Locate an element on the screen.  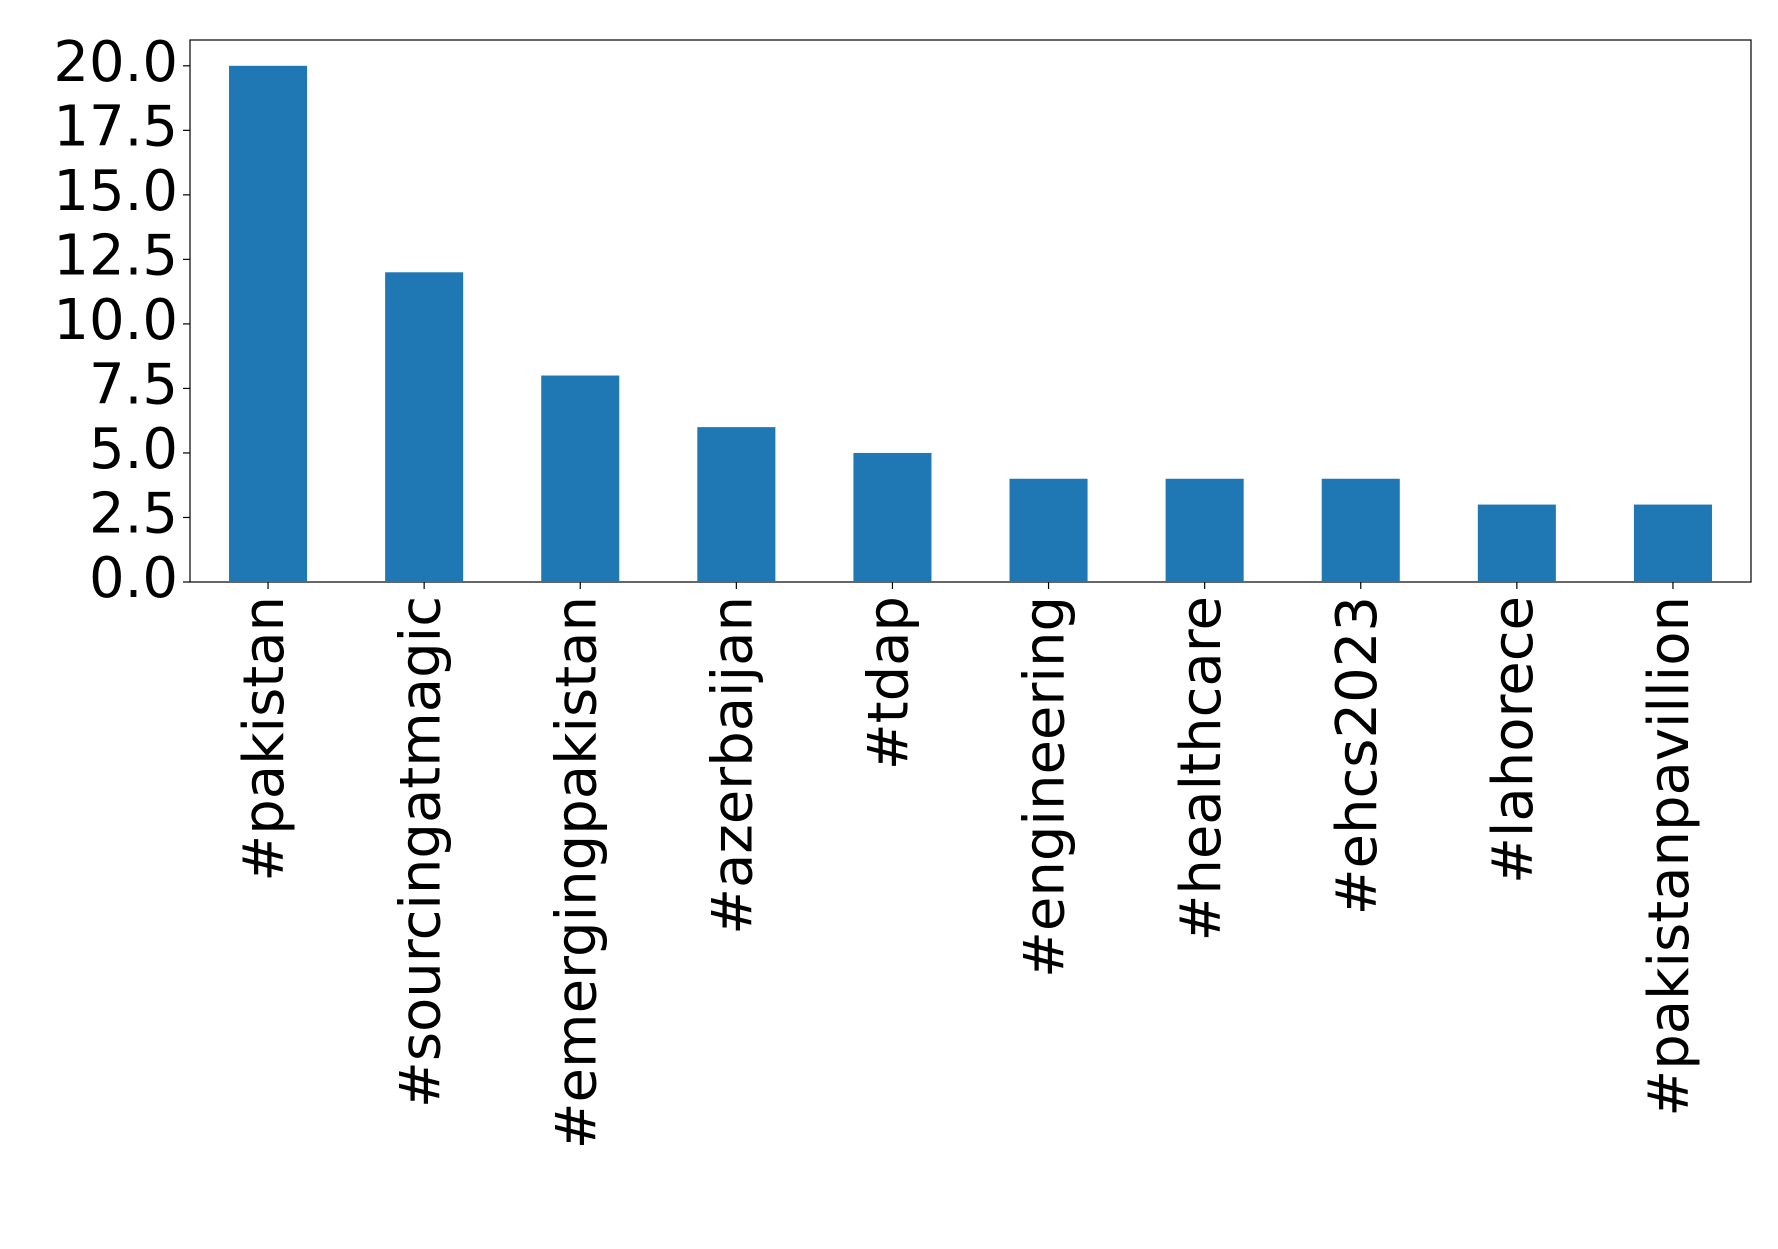
y-tick-label: 7.5 is located at coordinates (133, 385).